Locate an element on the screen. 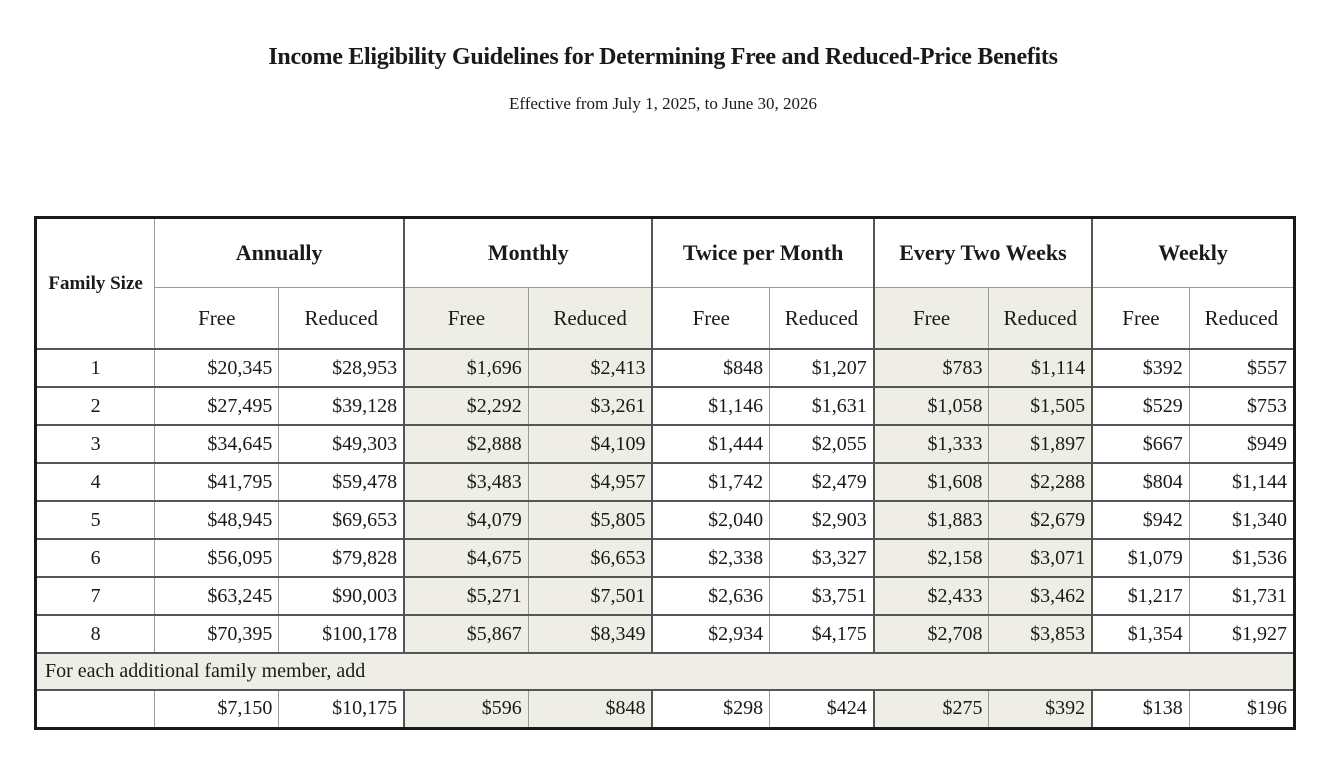 This screenshot has width=1326, height=774. family-size-cell: 8 is located at coordinates (95, 634).